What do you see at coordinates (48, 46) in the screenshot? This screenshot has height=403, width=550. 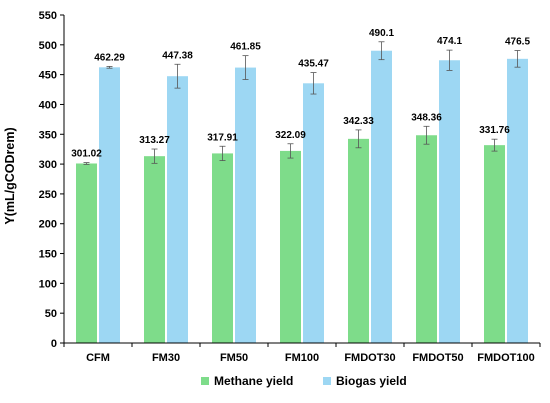 I see `y-tick-label: 500` at bounding box center [48, 46].